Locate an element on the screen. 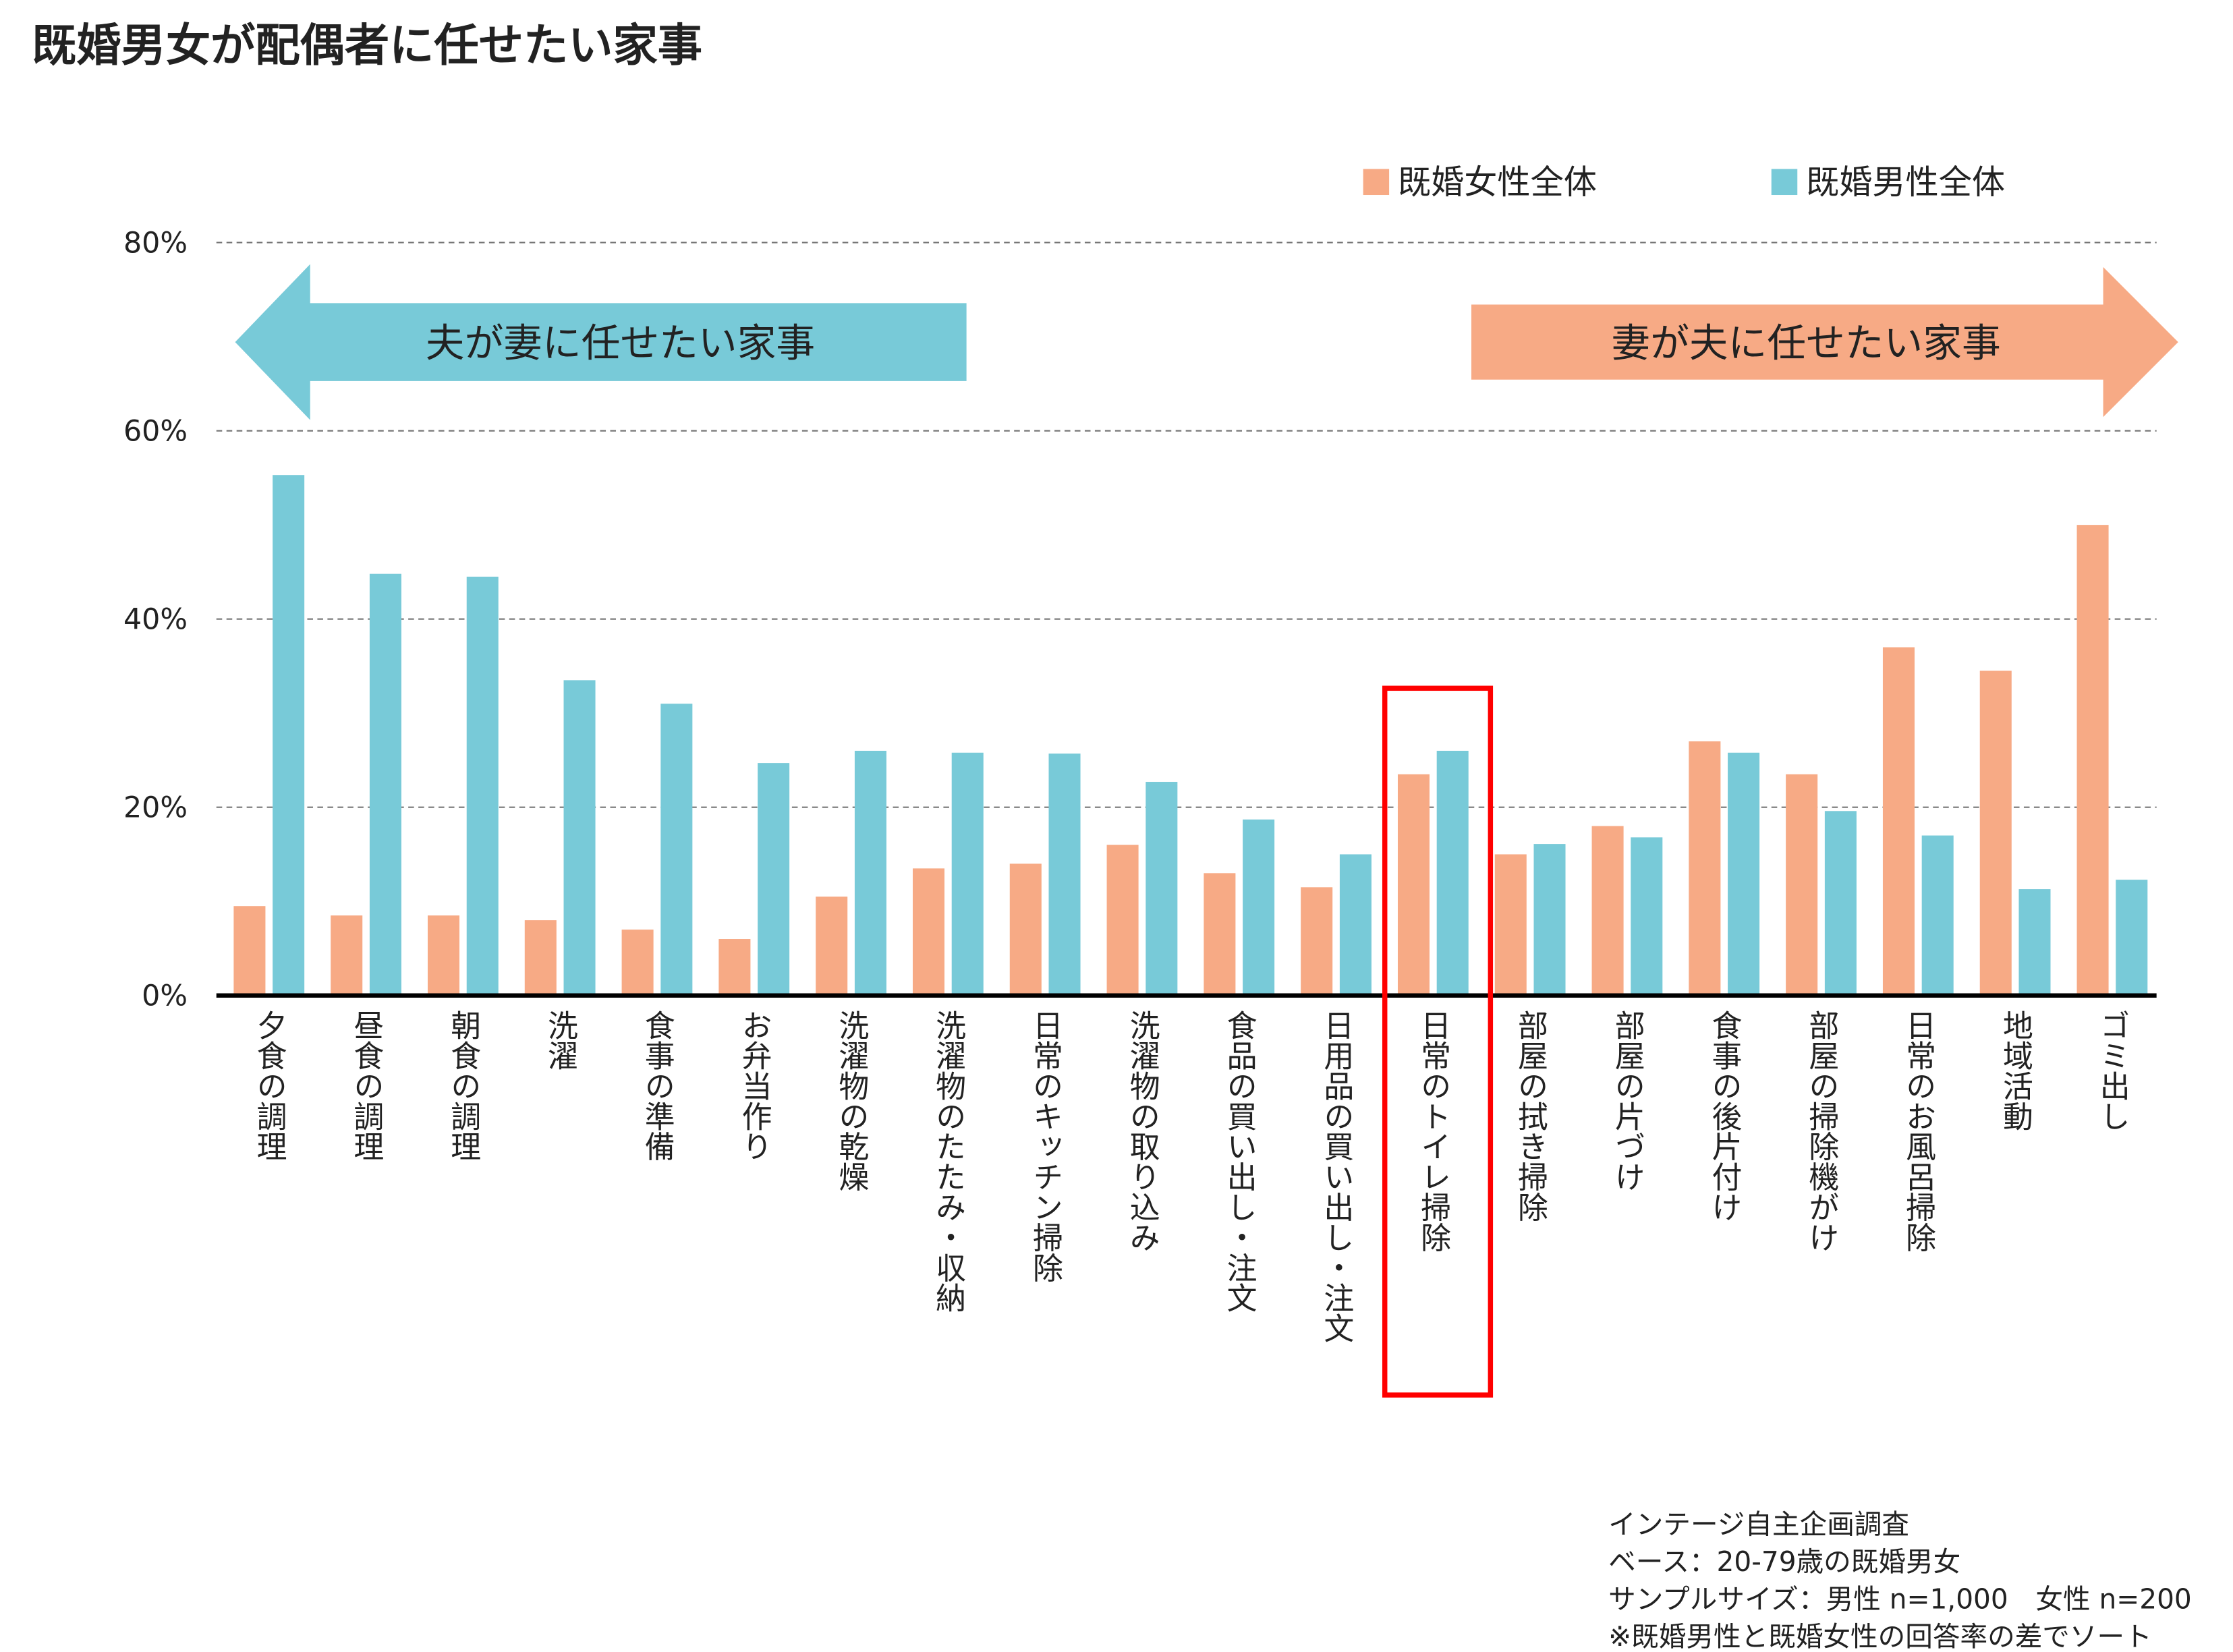  x-tick-label: 夕食の調理 is located at coordinates (269, 1086).